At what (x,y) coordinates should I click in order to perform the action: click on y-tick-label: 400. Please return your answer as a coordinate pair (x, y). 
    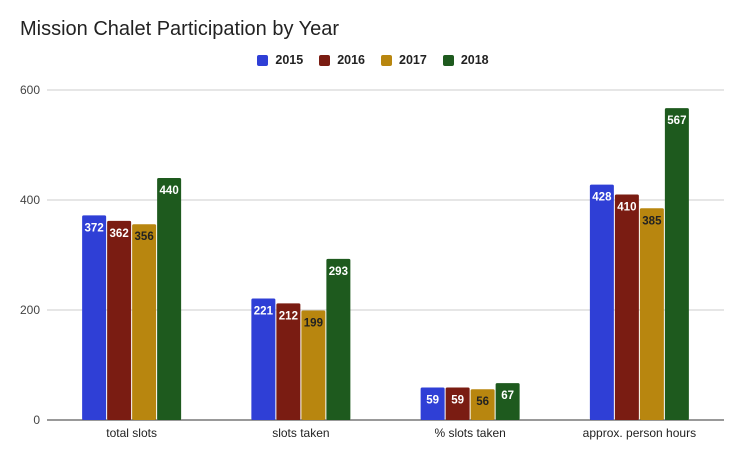
    Looking at the image, I should click on (30, 200).